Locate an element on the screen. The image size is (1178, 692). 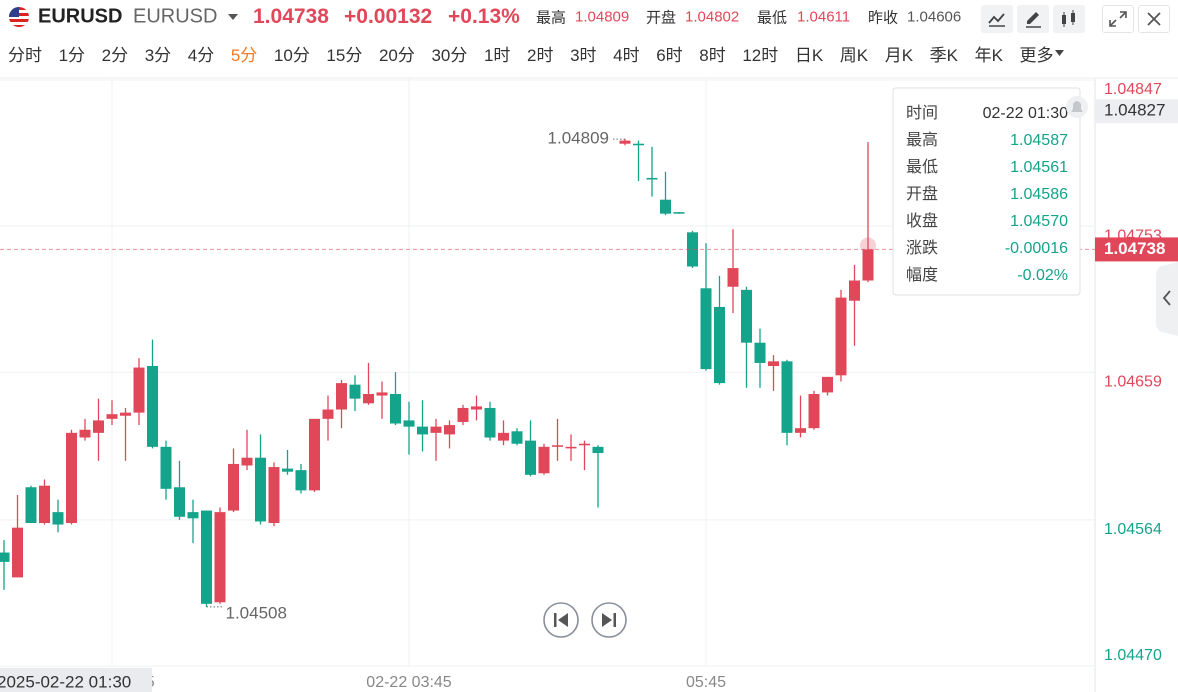
timeframe-tab: 3时 is located at coordinates (583, 55).